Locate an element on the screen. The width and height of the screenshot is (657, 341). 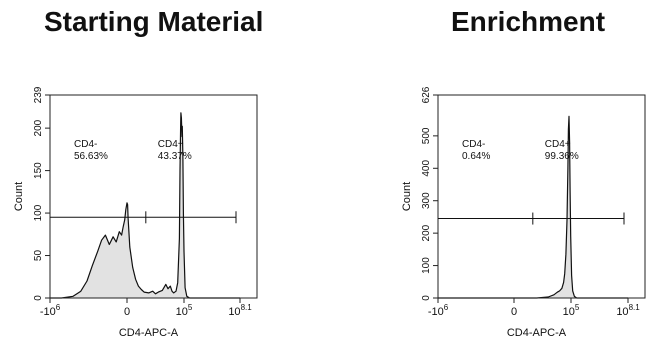
chart2-gate-percent: 0.64% is located at coordinates (476, 156).